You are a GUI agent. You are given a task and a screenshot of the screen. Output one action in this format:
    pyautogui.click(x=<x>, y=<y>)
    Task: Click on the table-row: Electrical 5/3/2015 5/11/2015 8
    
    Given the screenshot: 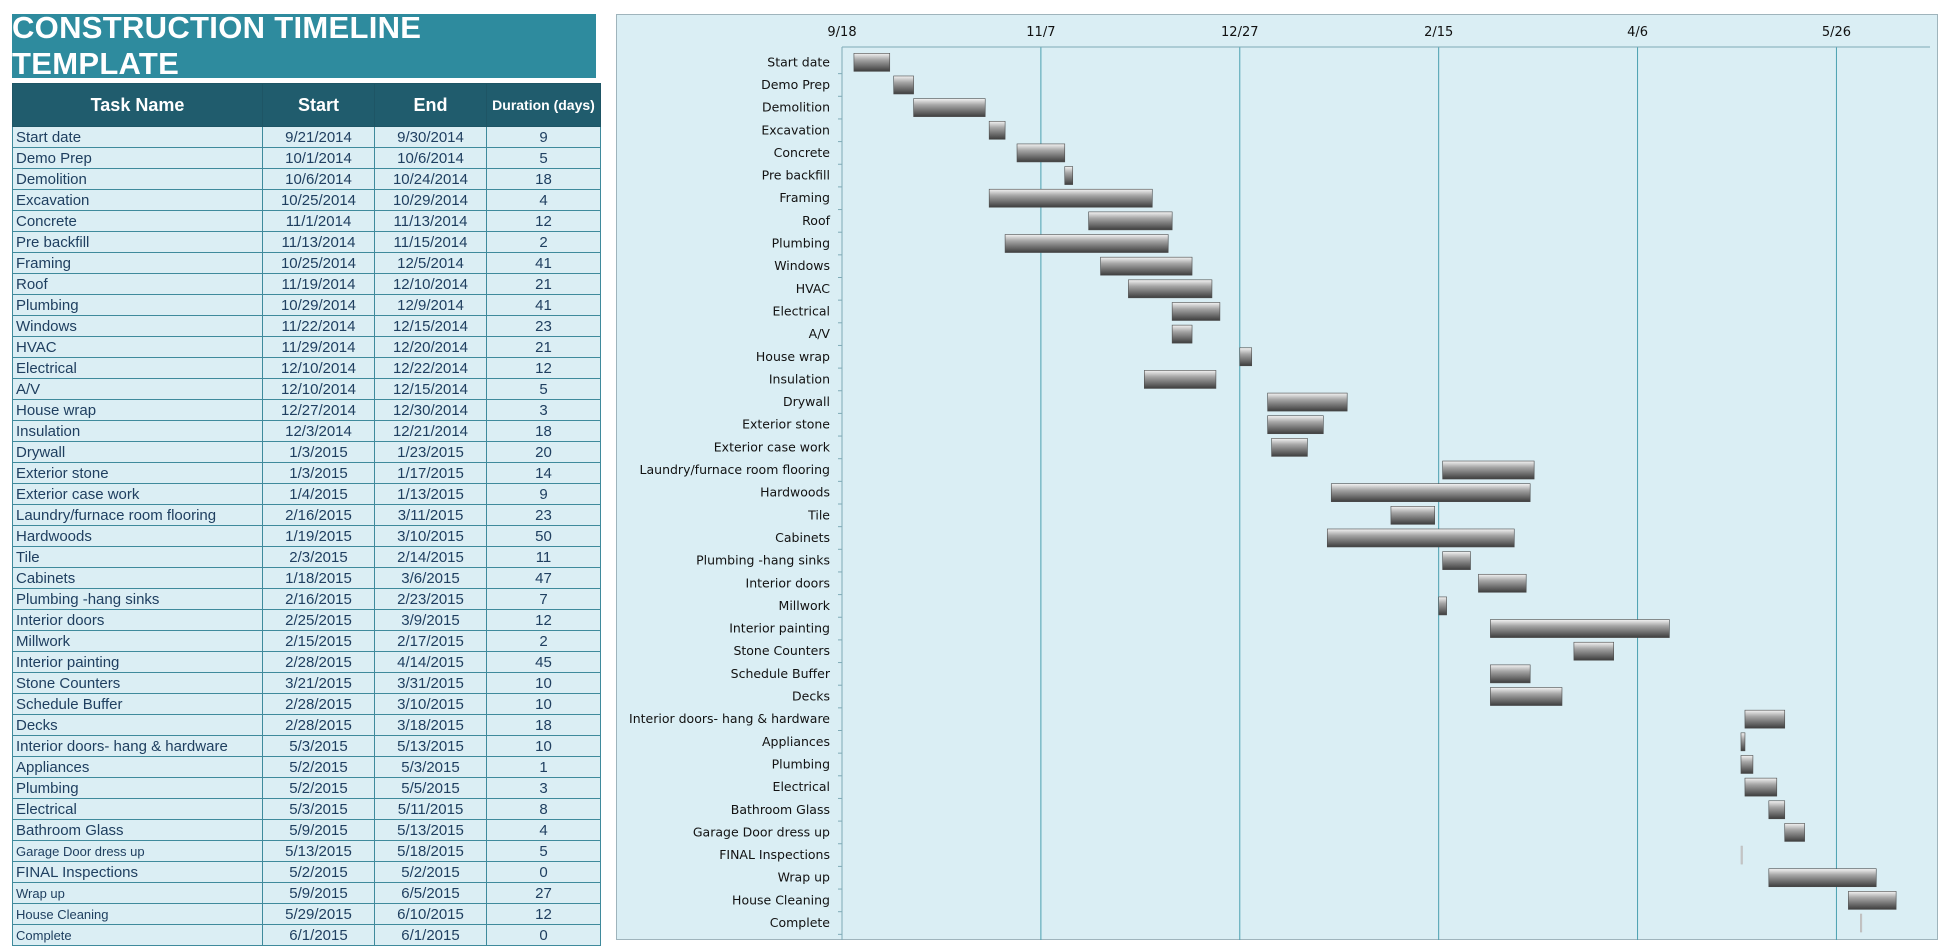 What is the action you would take?
    pyautogui.click(x=306, y=809)
    